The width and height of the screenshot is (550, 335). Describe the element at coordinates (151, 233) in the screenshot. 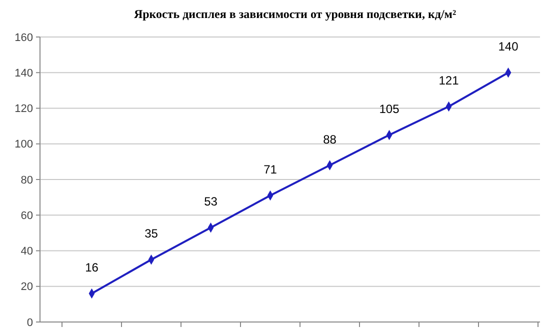

I see `data-label: 35` at that location.